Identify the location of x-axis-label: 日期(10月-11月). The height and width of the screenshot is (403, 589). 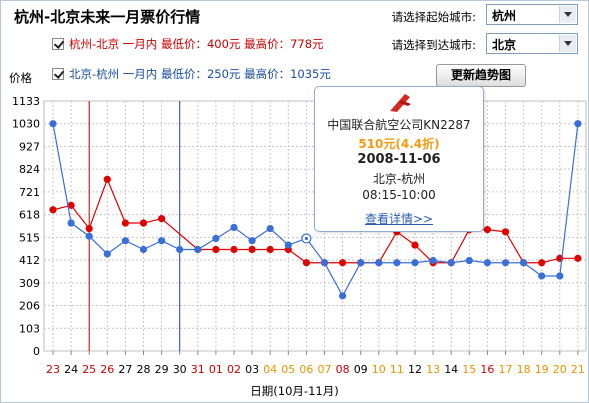
(294, 391).